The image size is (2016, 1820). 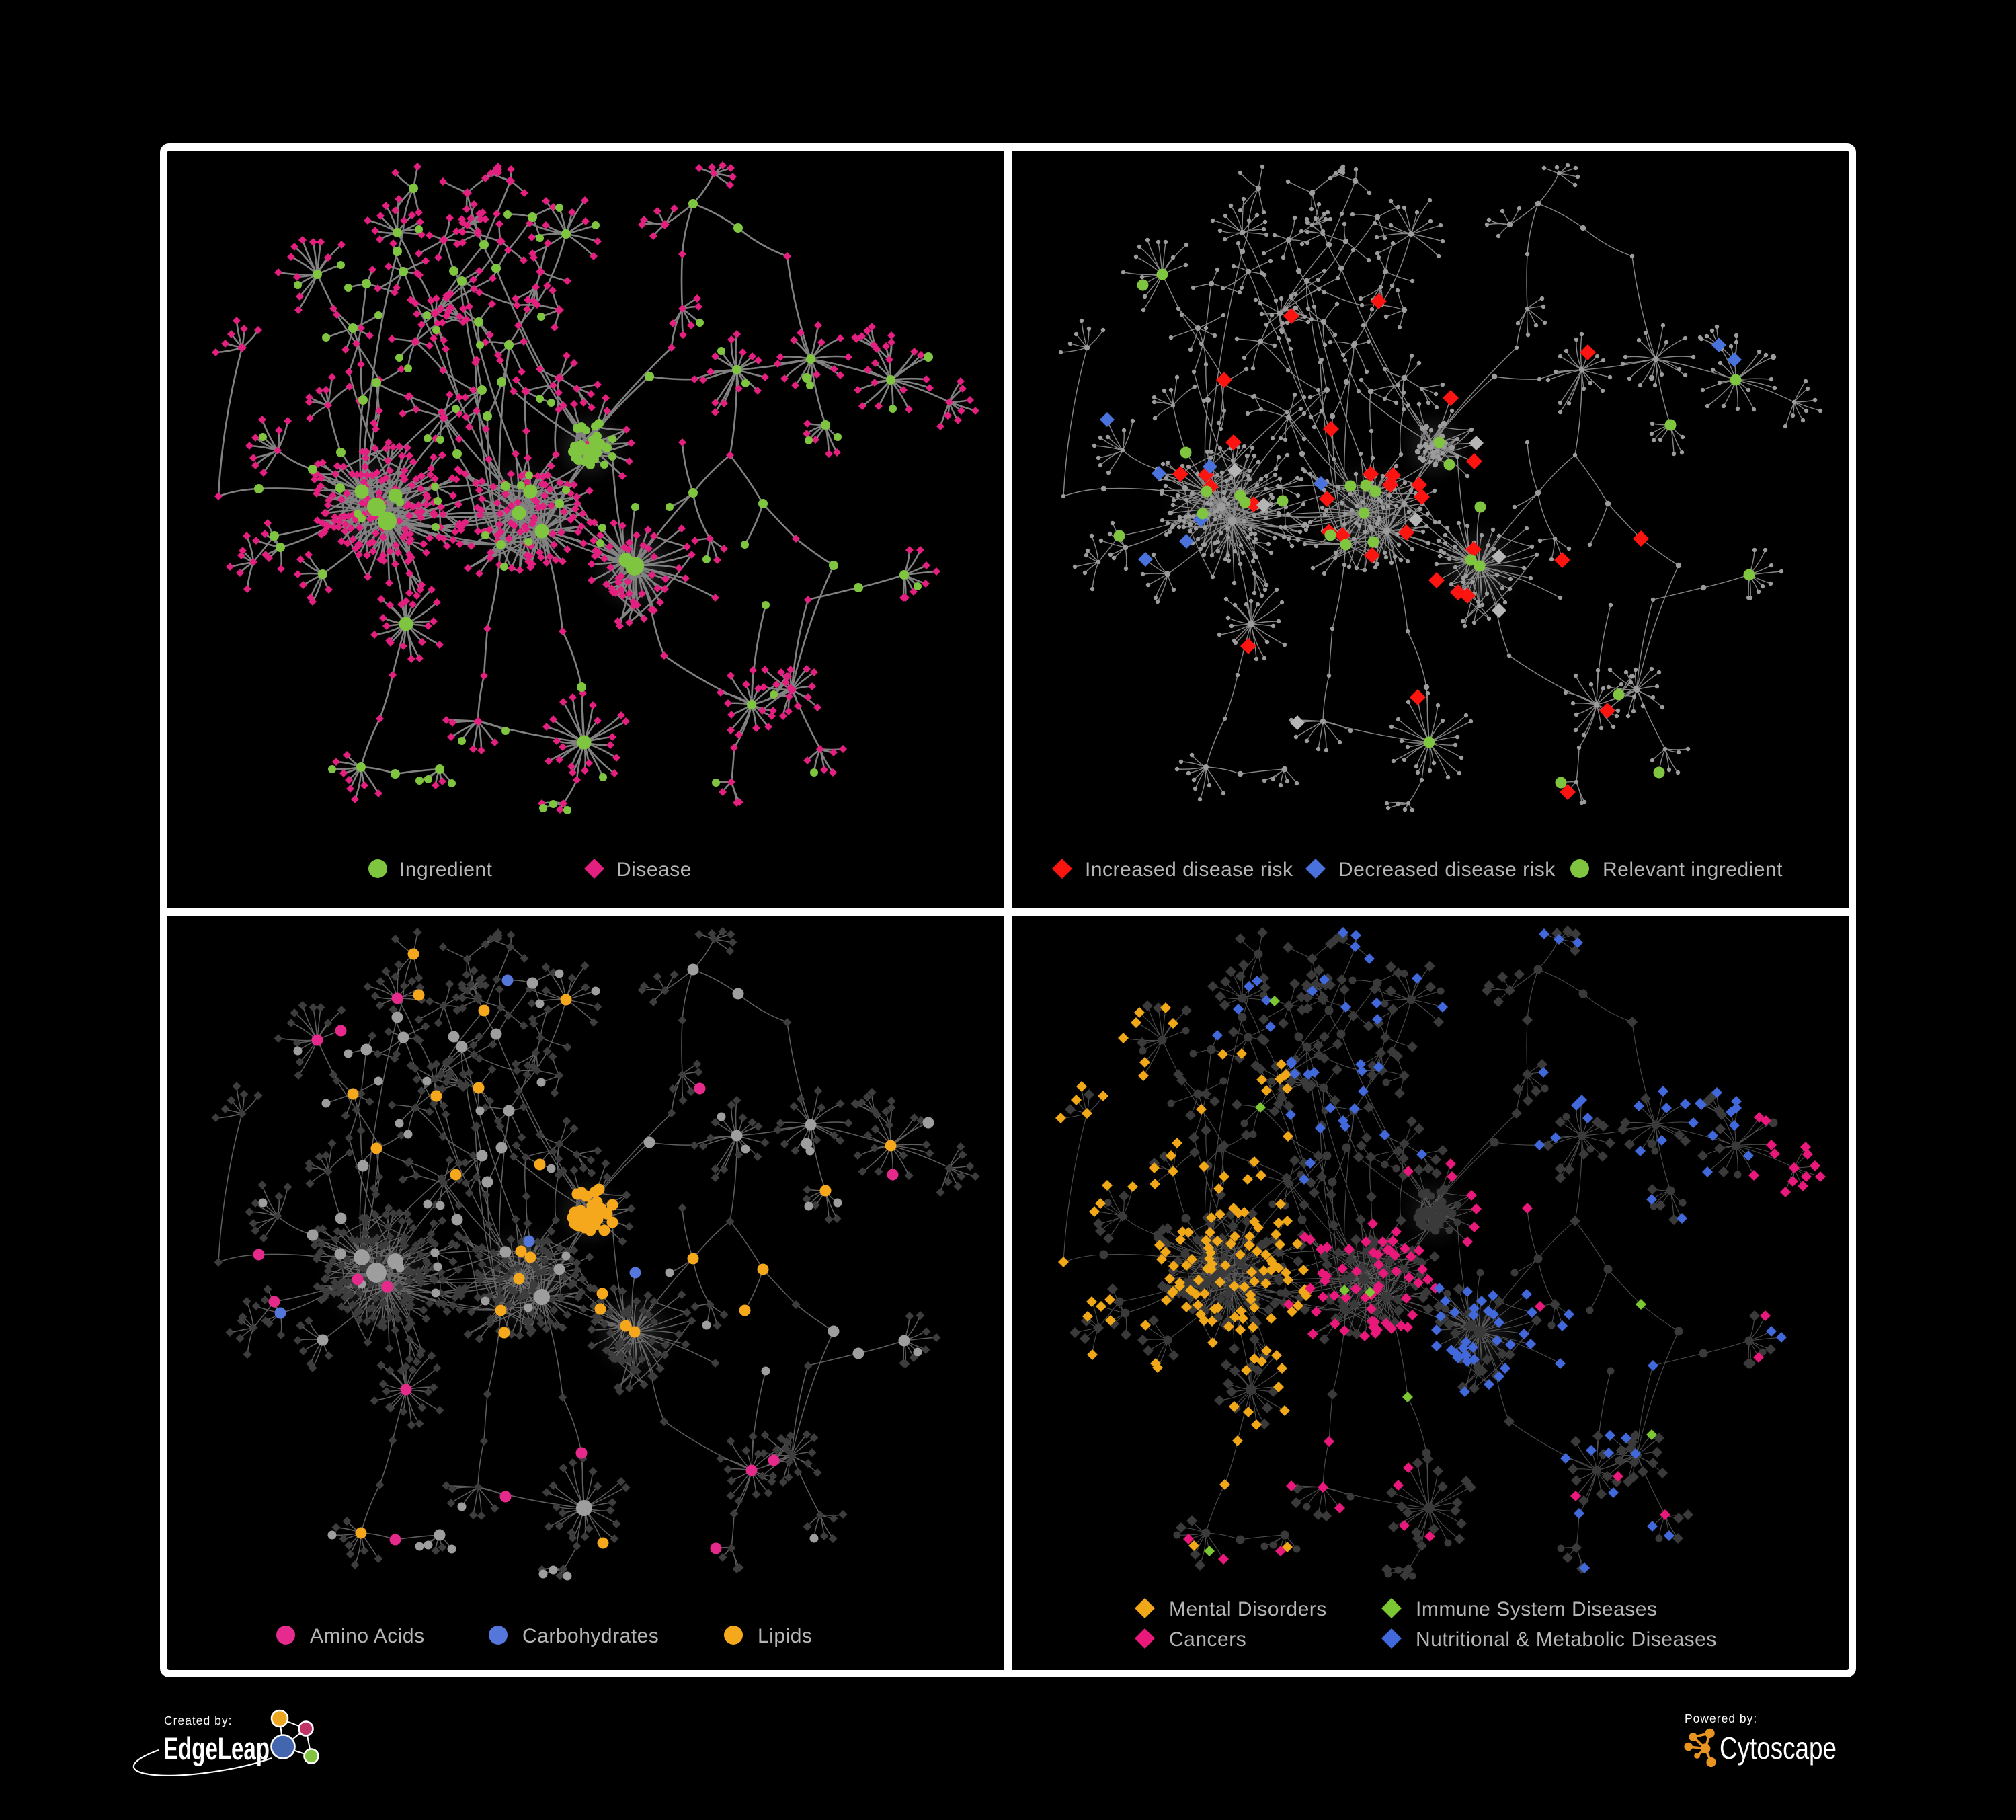 What do you see at coordinates (1566, 1639) in the screenshot?
I see `svg-text:Nutritional & Metabolic Diseas: Nutritional & Metabolic Diseases` at bounding box center [1566, 1639].